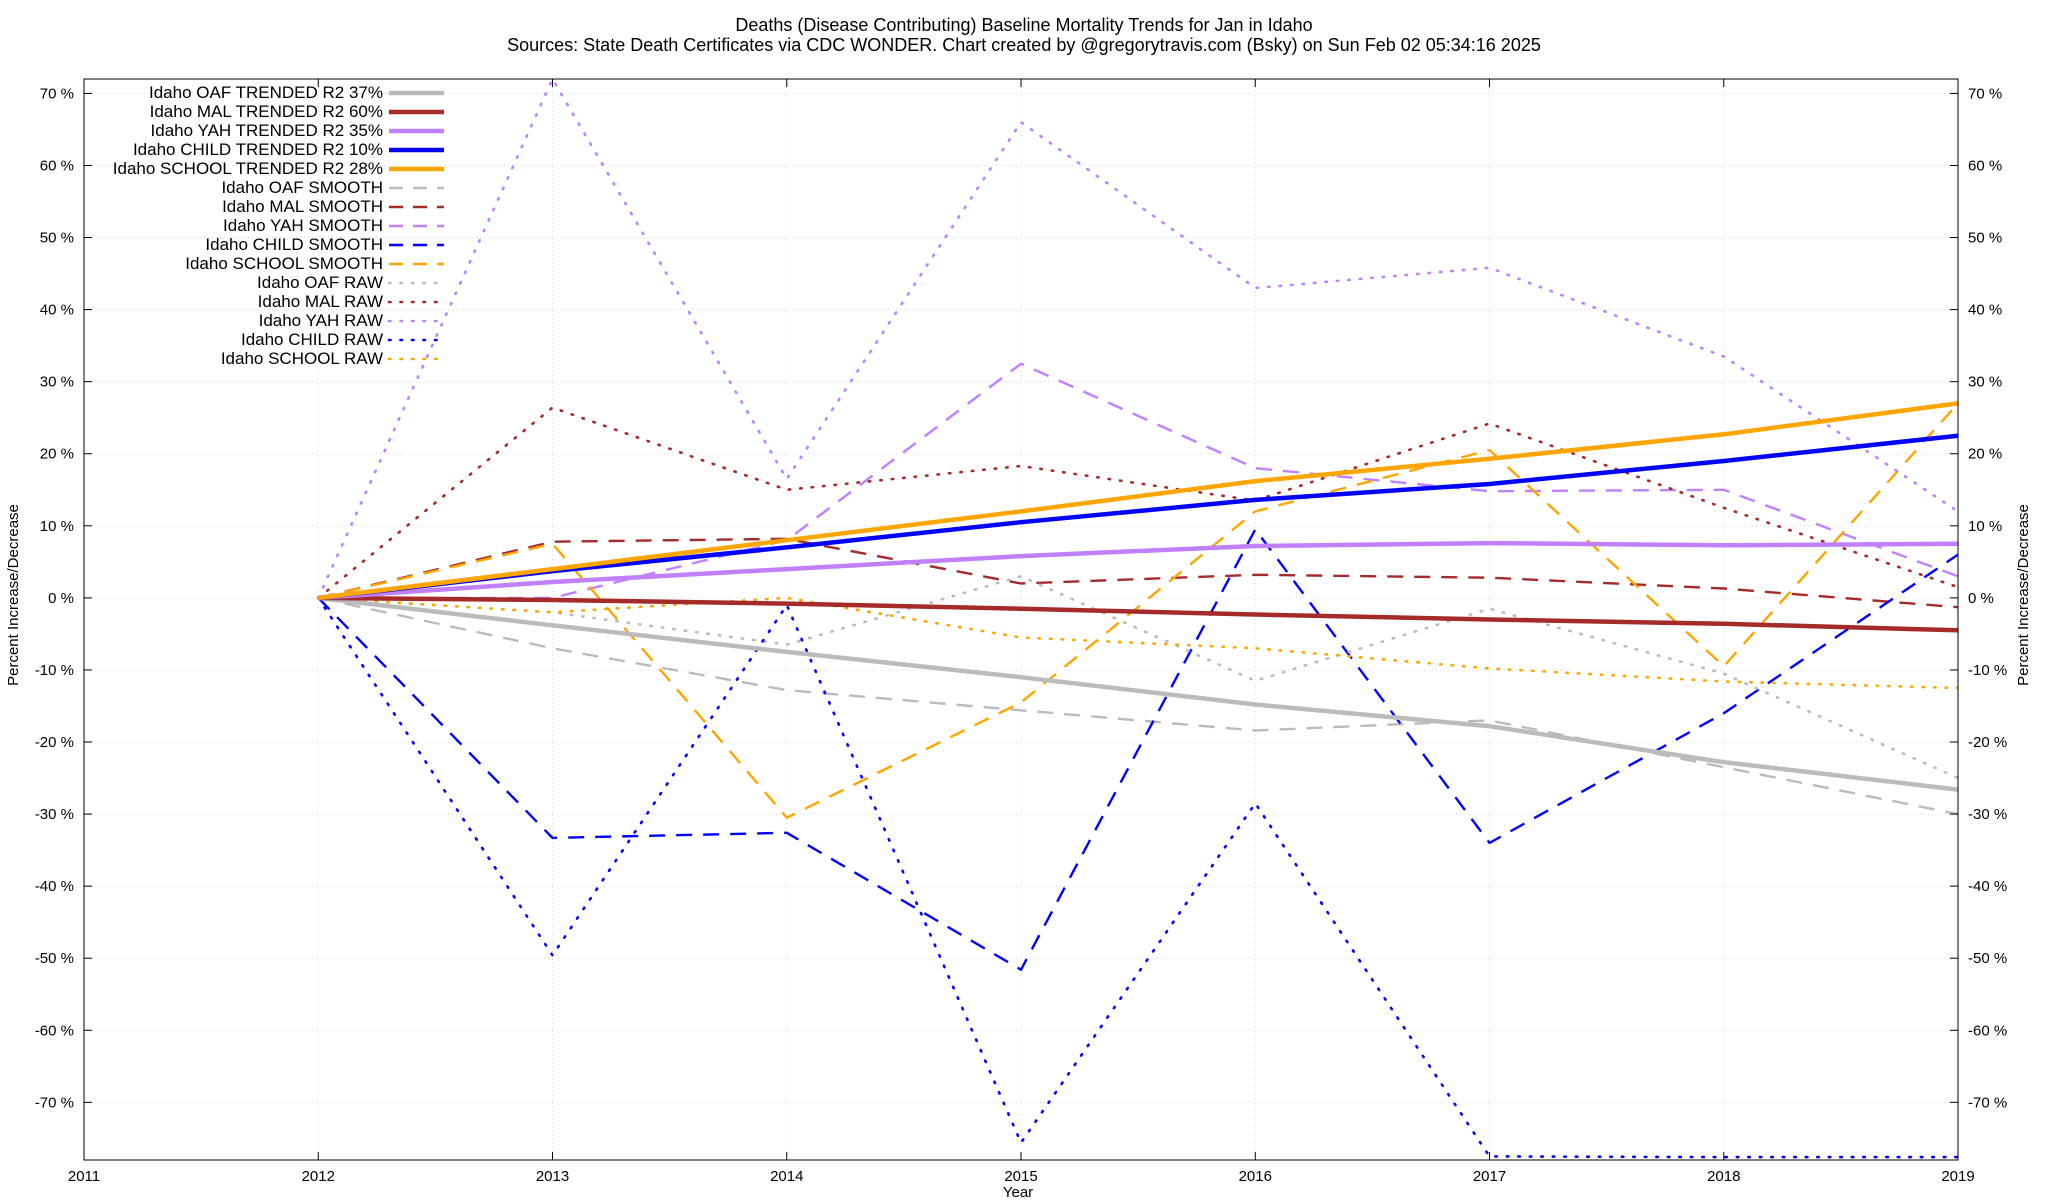 This screenshot has width=2048, height=1200. What do you see at coordinates (1987, 886) in the screenshot?
I see `ytick-label-right: -40 %` at bounding box center [1987, 886].